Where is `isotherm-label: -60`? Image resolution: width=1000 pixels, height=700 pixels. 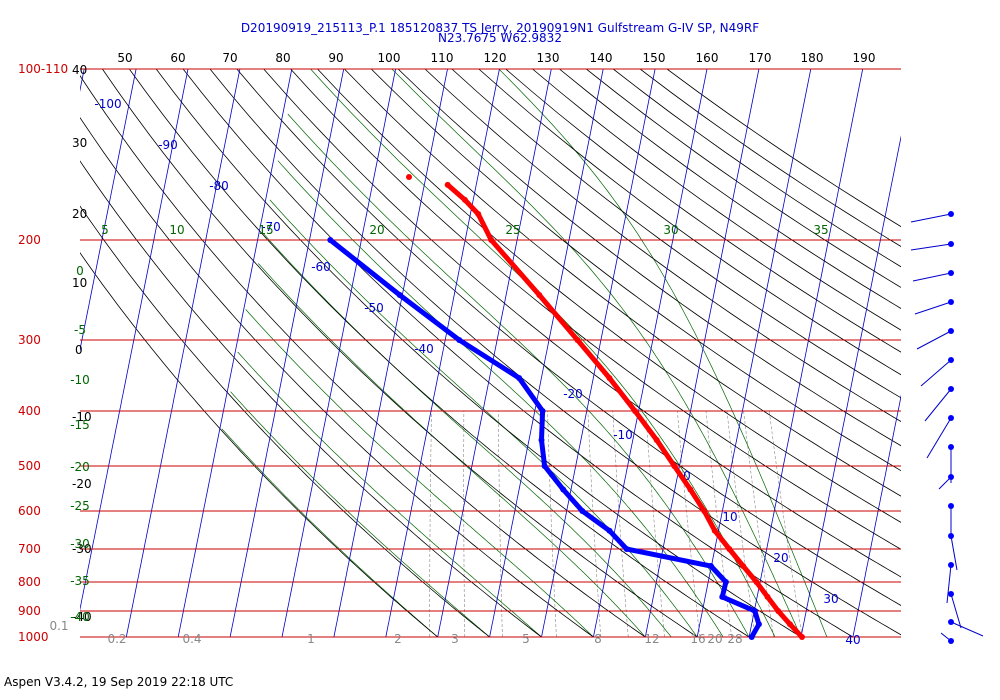 isotherm-label: -60 is located at coordinates (321, 267).